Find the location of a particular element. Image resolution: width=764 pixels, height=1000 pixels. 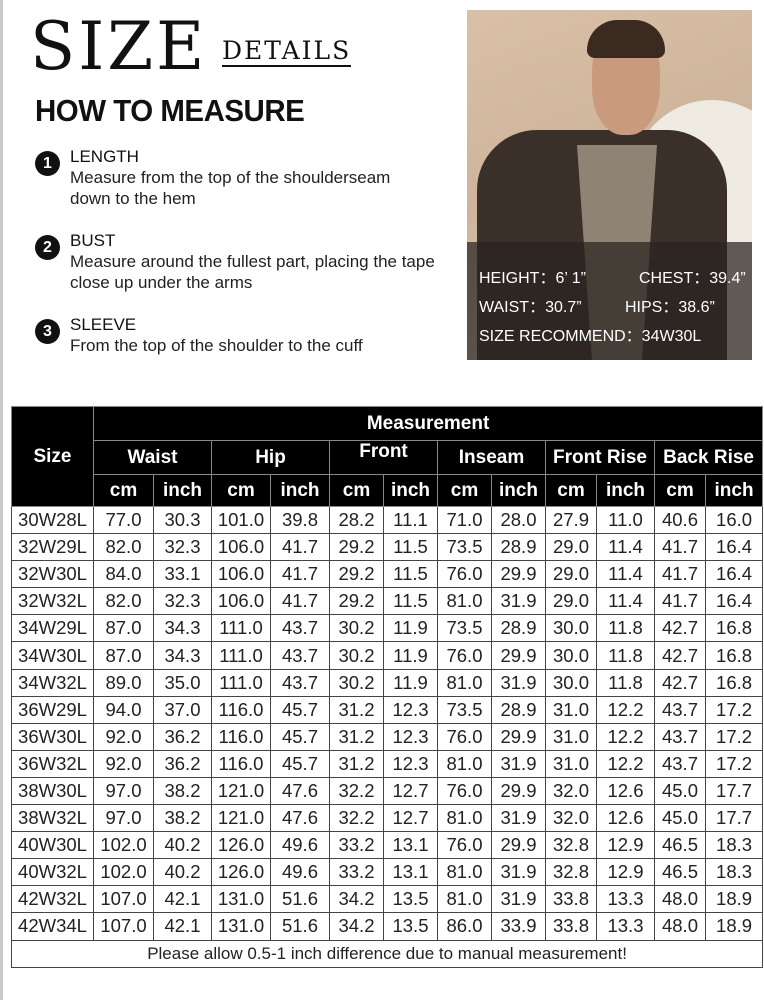

value-cell: 13.3 is located at coordinates (625, 899).